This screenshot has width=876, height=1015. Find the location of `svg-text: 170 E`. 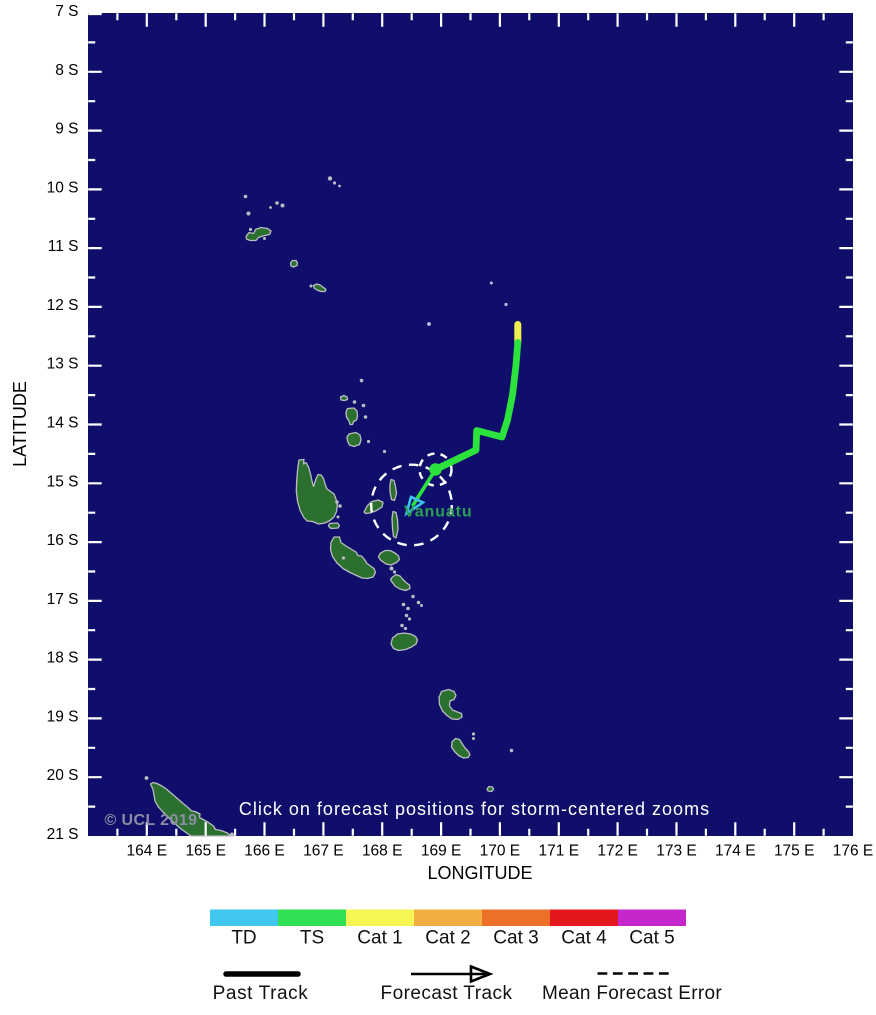

svg-text: 170 E is located at coordinates (500, 851).